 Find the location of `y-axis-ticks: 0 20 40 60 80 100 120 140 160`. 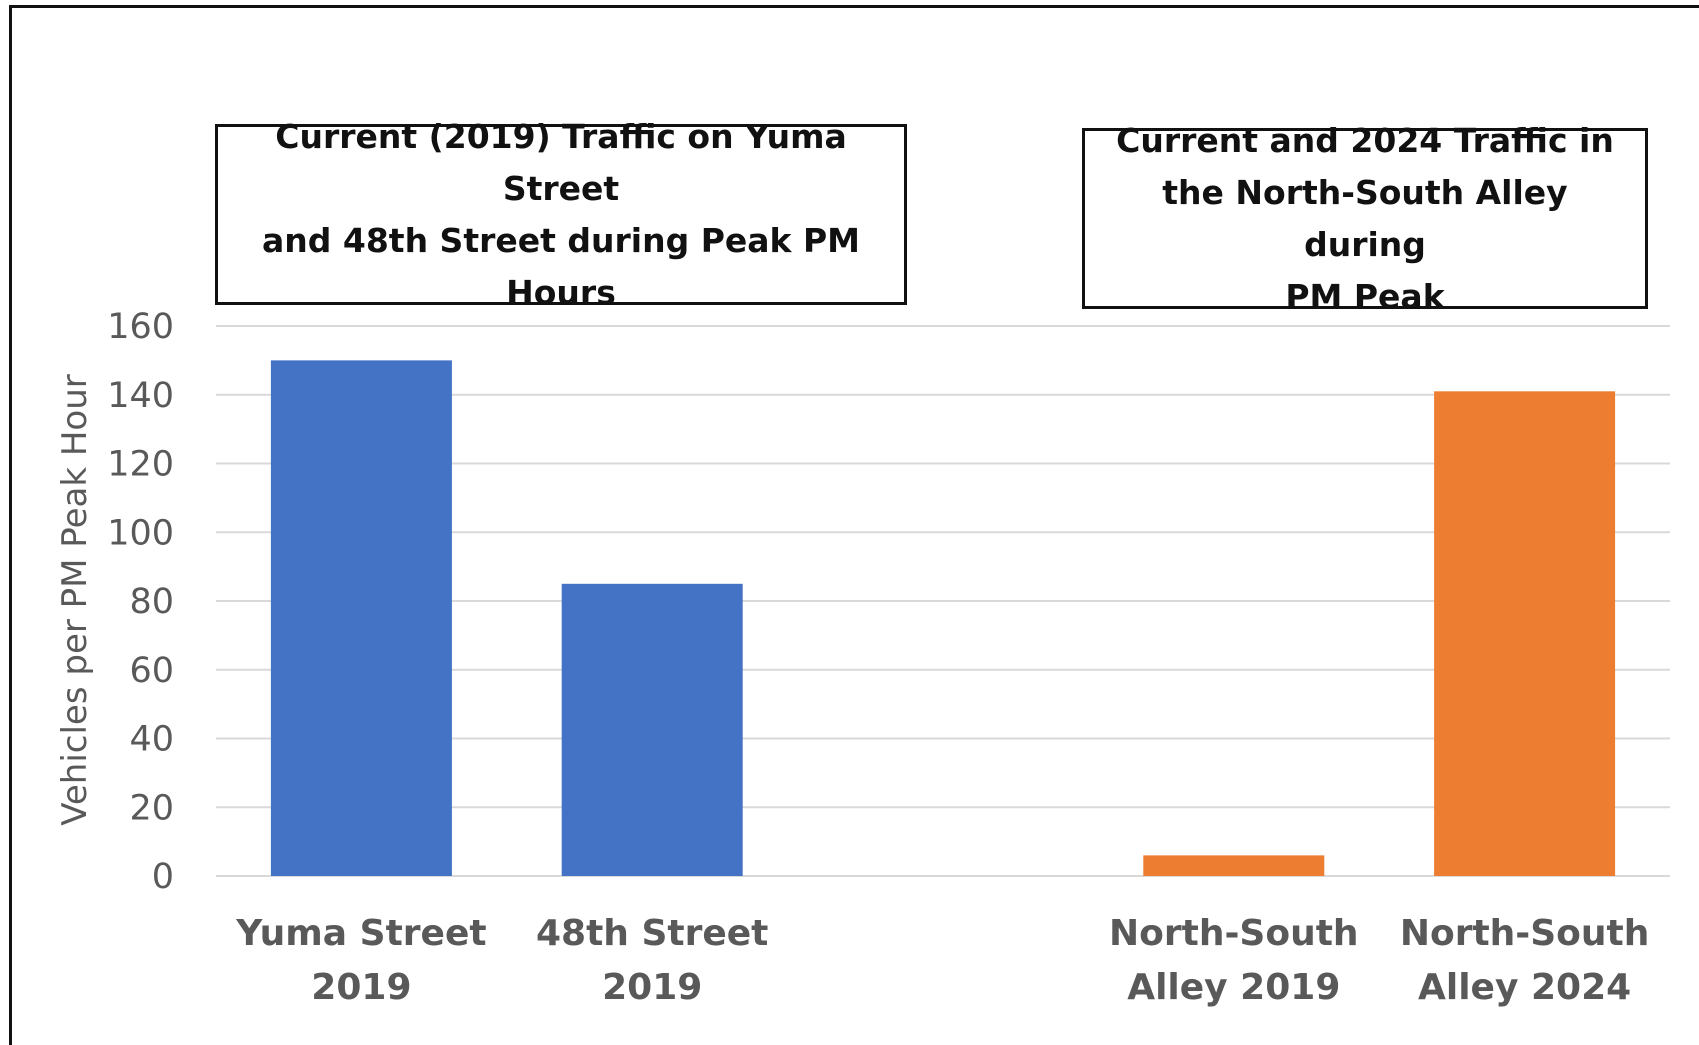

y-axis-ticks: 0 20 40 60 80 100 120 140 160 is located at coordinates (140, 602).